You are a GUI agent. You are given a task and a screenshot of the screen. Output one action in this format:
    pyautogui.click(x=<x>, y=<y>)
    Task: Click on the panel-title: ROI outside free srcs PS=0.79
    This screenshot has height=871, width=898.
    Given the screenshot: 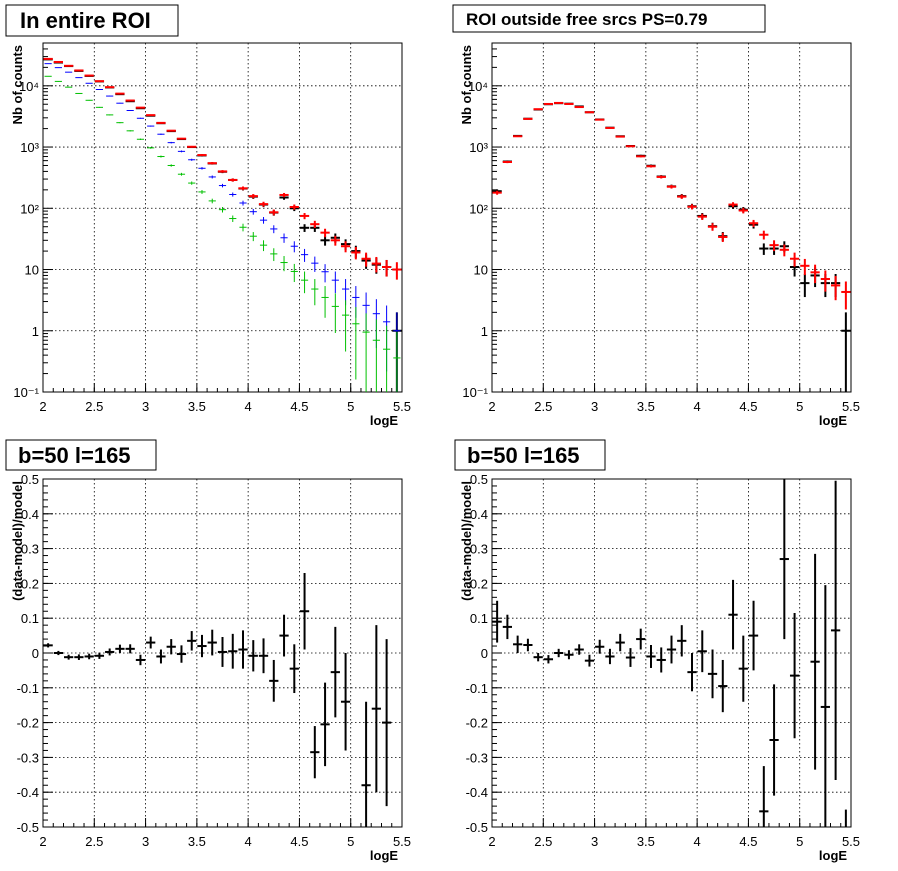 What is the action you would take?
    pyautogui.click(x=586, y=19)
    